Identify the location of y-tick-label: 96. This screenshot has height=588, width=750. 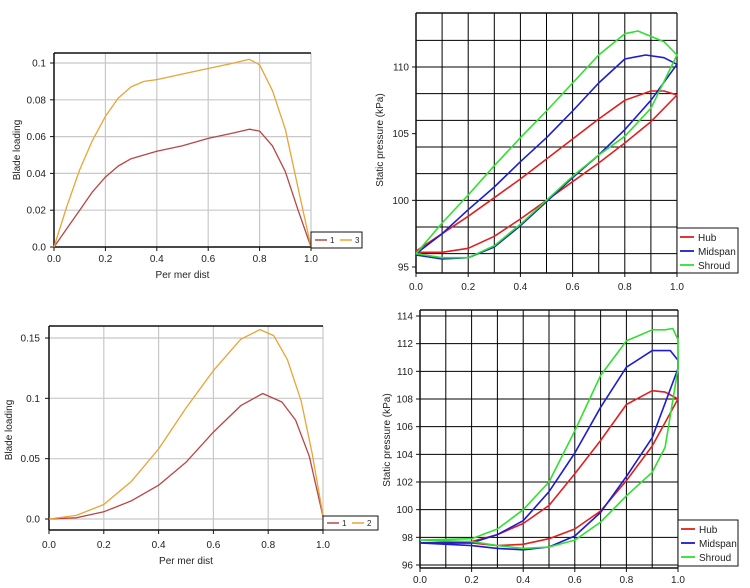
(408, 566).